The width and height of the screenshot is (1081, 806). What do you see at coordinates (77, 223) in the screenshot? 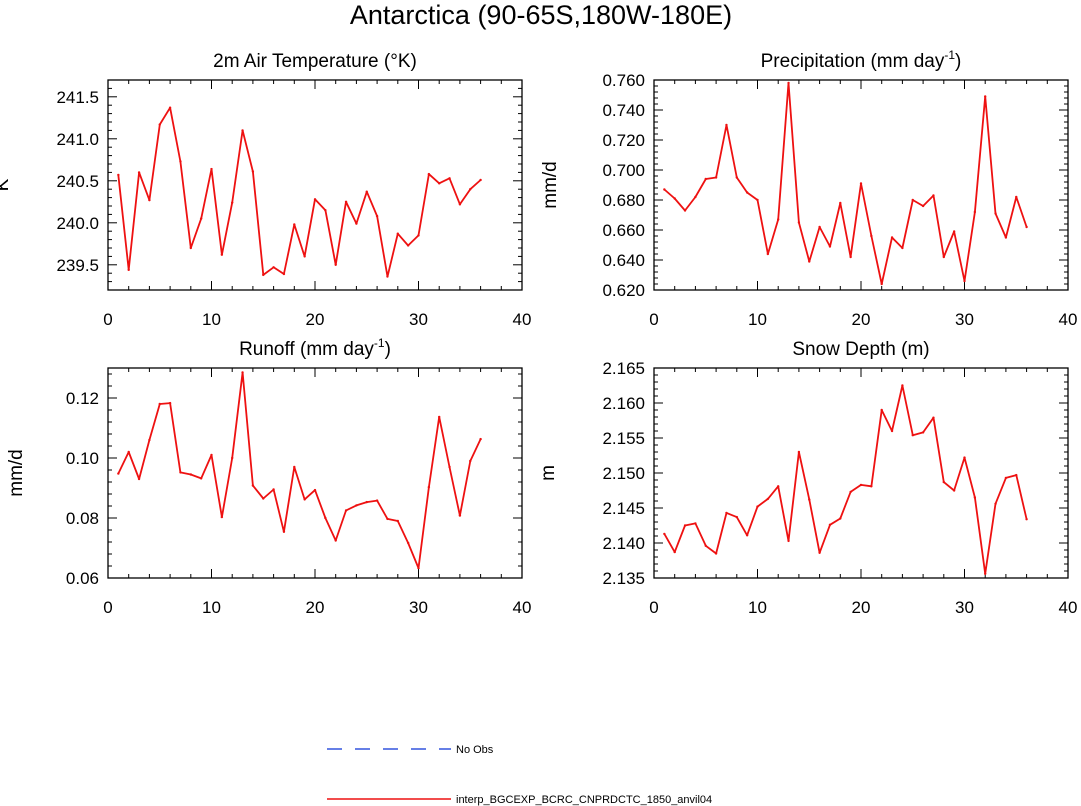
I see `y-tick-label: 240.0` at bounding box center [77, 223].